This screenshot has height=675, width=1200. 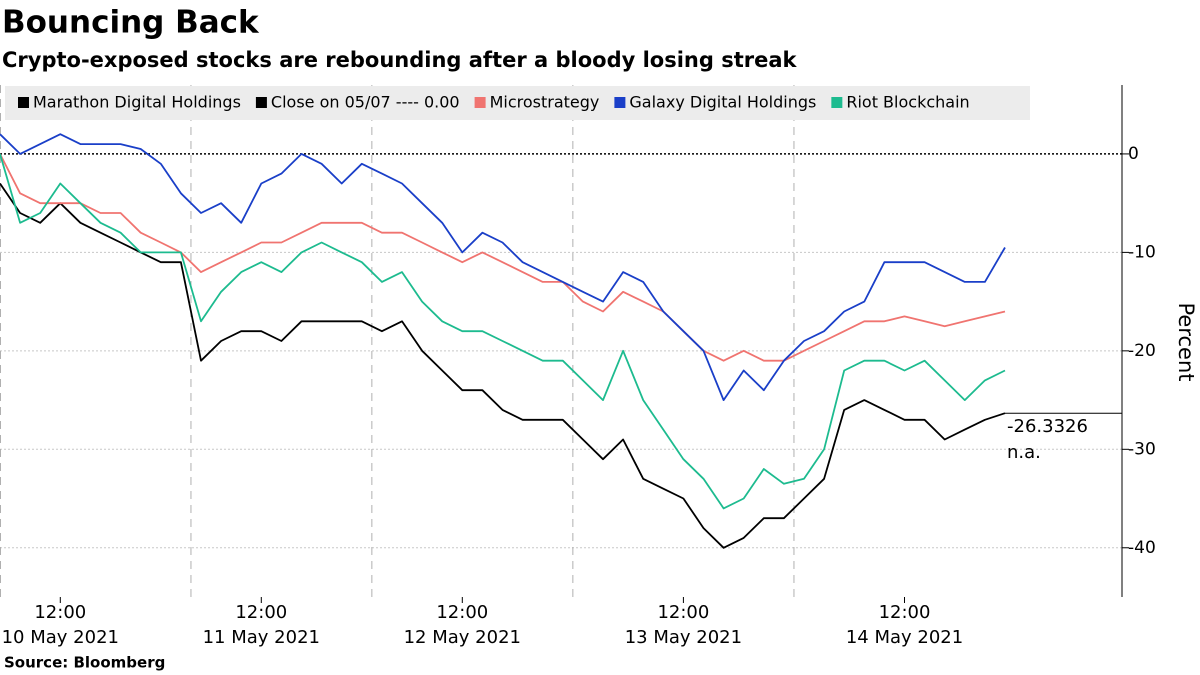 What do you see at coordinates (1133, 154) in the screenshot?
I see `y-tick-label: 0` at bounding box center [1133, 154].